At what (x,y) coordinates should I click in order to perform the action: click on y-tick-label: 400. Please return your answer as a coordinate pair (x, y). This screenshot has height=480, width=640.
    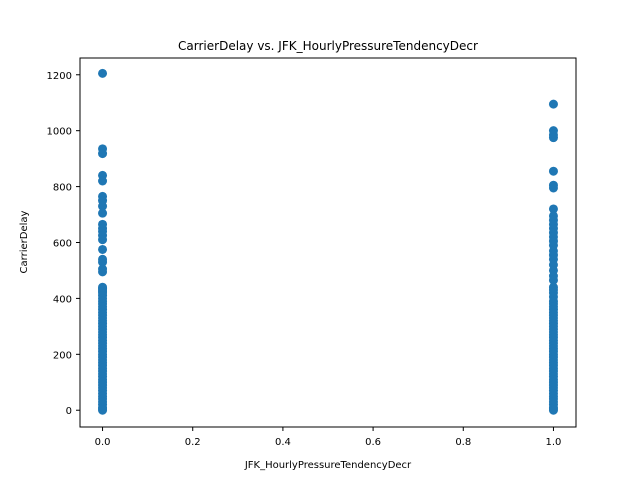
    Looking at the image, I should click on (62, 299).